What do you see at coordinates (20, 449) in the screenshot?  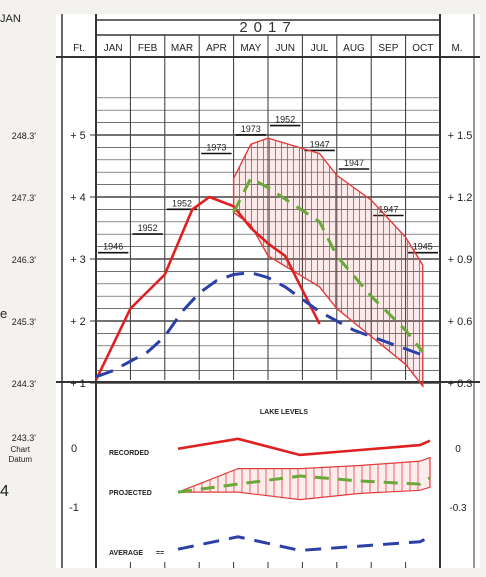 I see `chart-datum-label: Chart` at bounding box center [20, 449].